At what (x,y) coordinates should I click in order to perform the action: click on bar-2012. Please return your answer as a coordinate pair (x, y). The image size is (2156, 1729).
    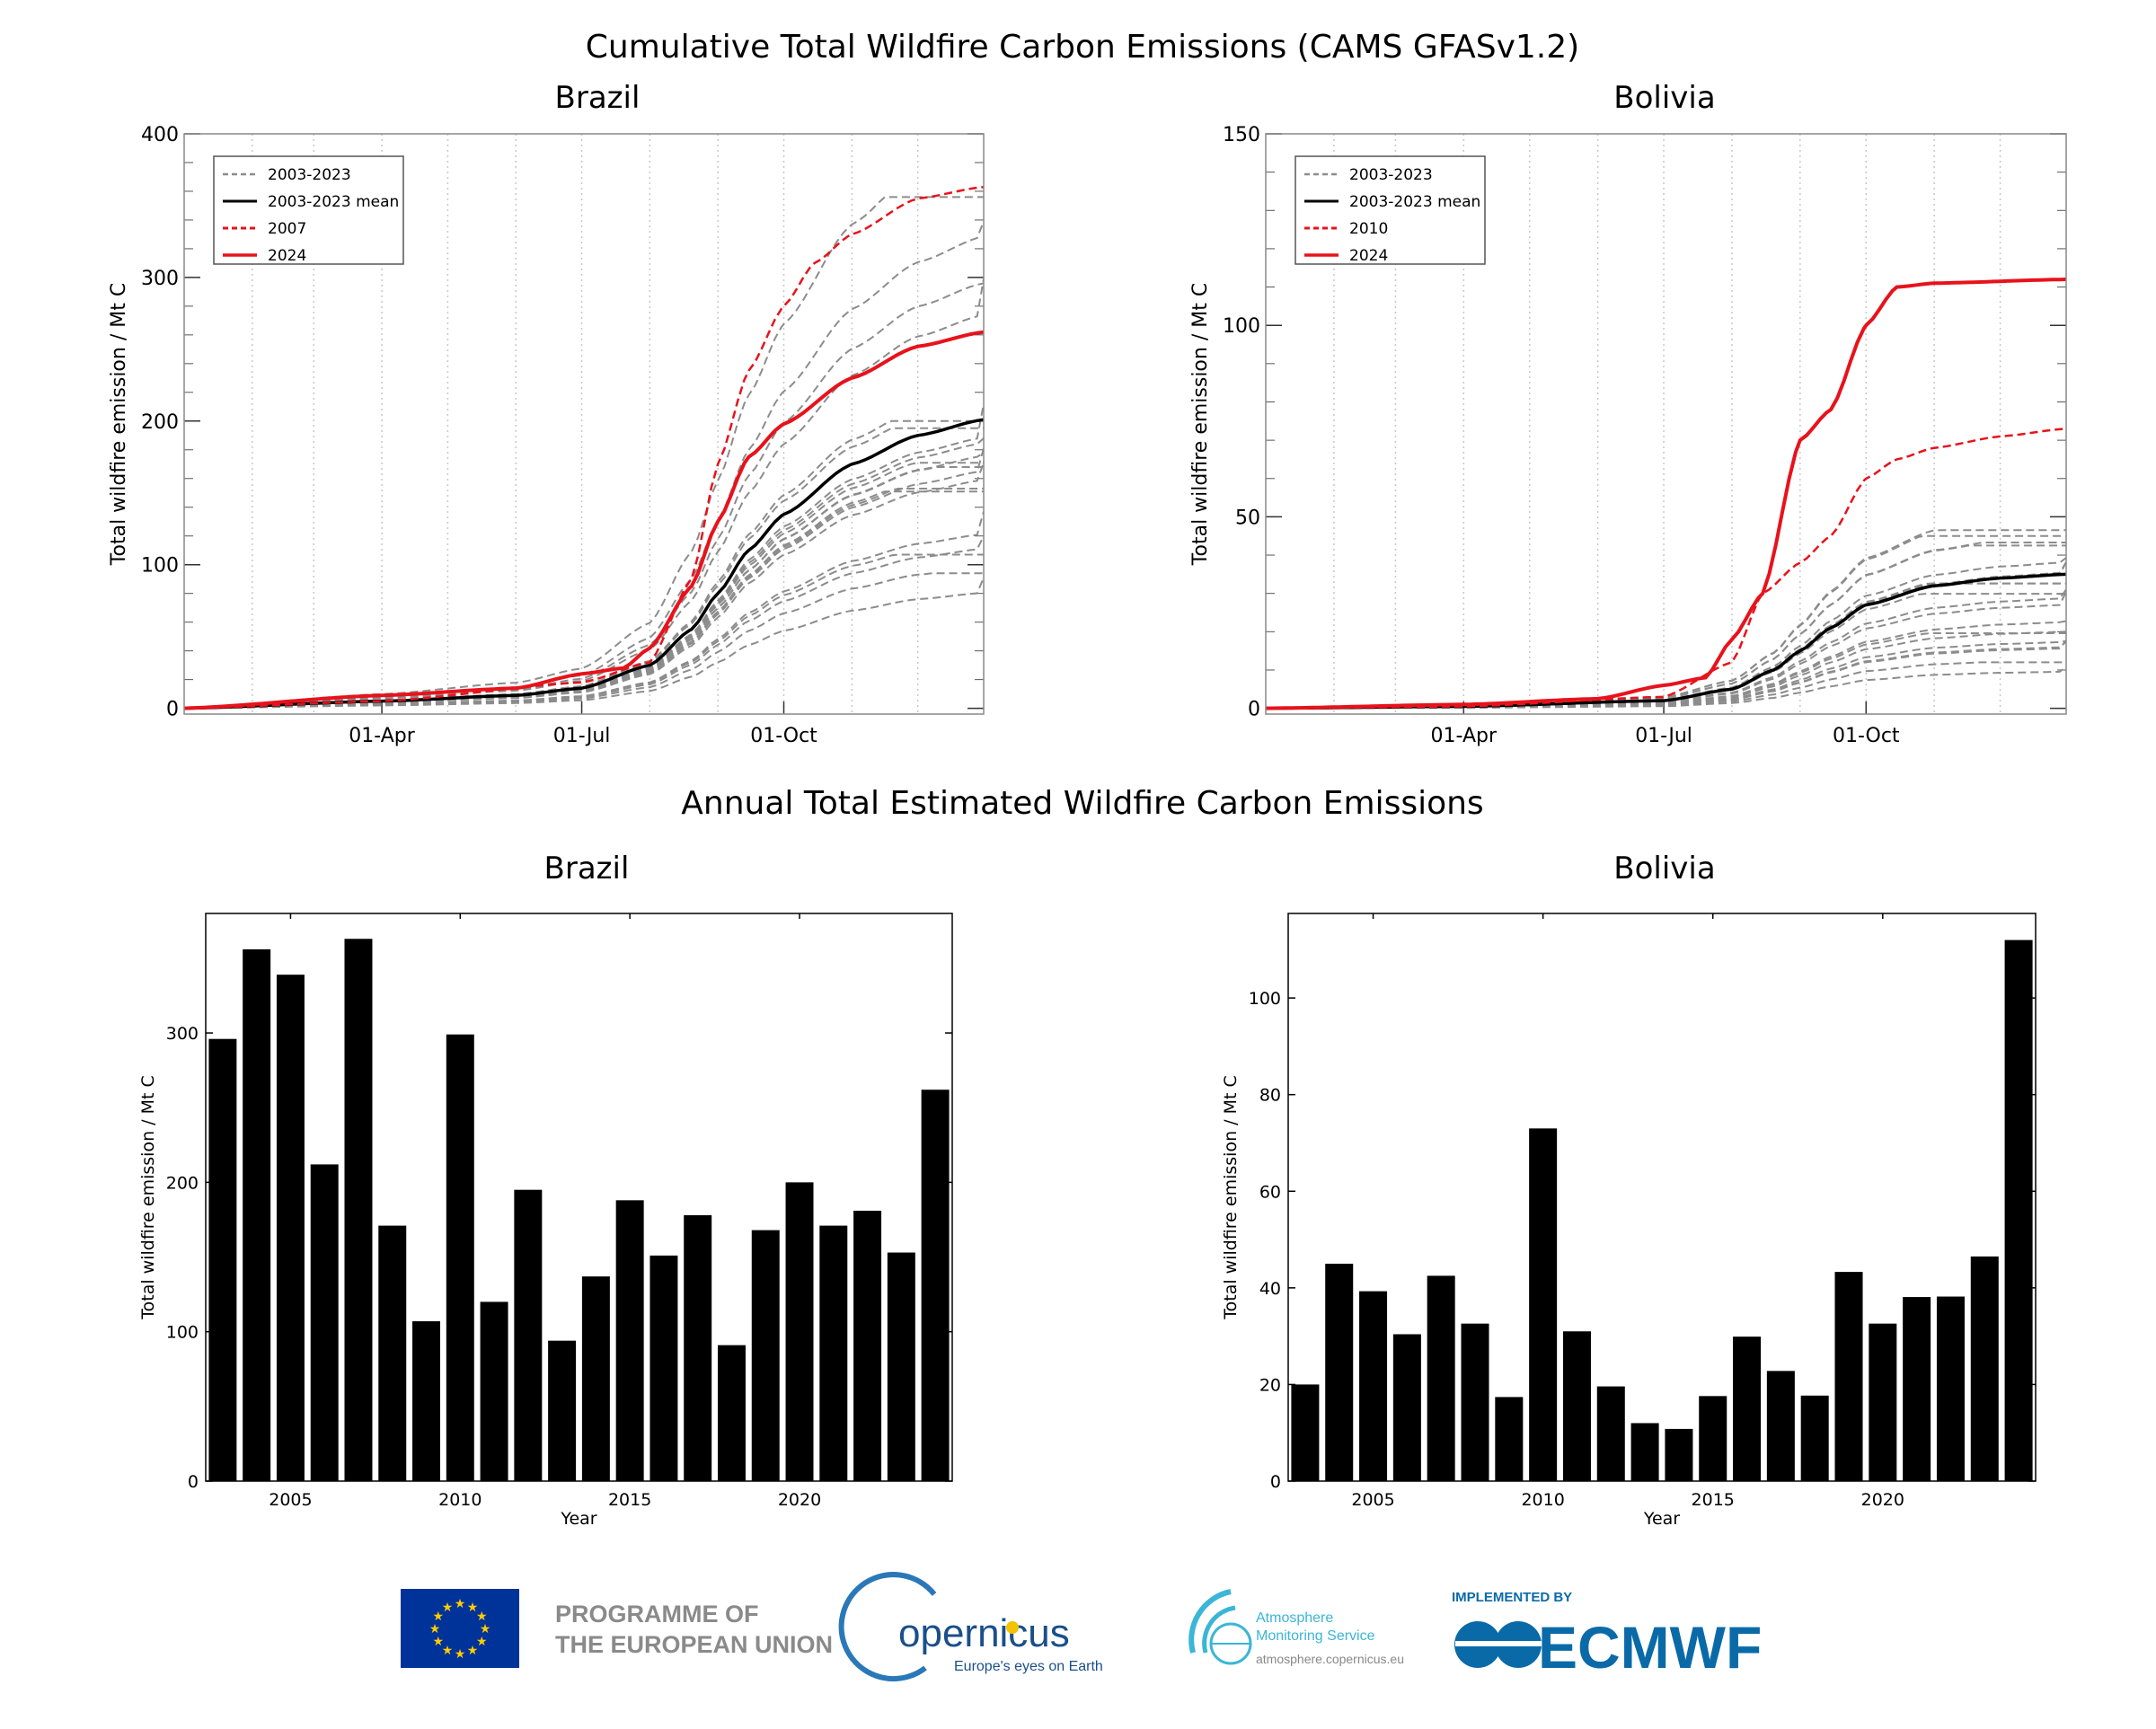
    Looking at the image, I should click on (528, 1335).